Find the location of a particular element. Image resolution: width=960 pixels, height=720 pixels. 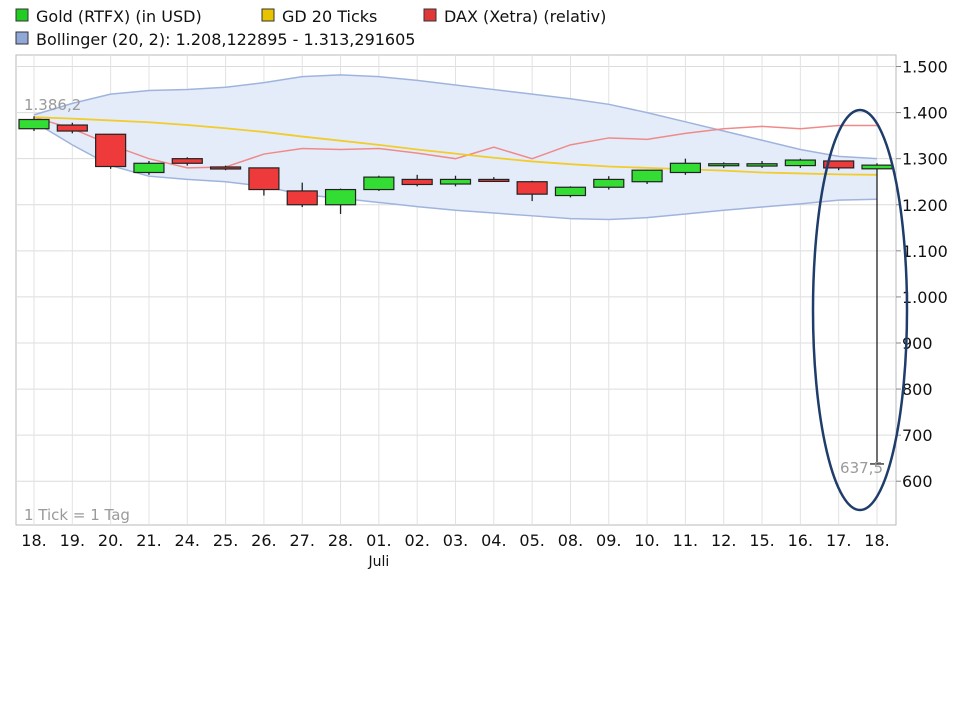

legend-label-gold: Gold (RTFX) (in USD) is located at coordinates (119, 16).